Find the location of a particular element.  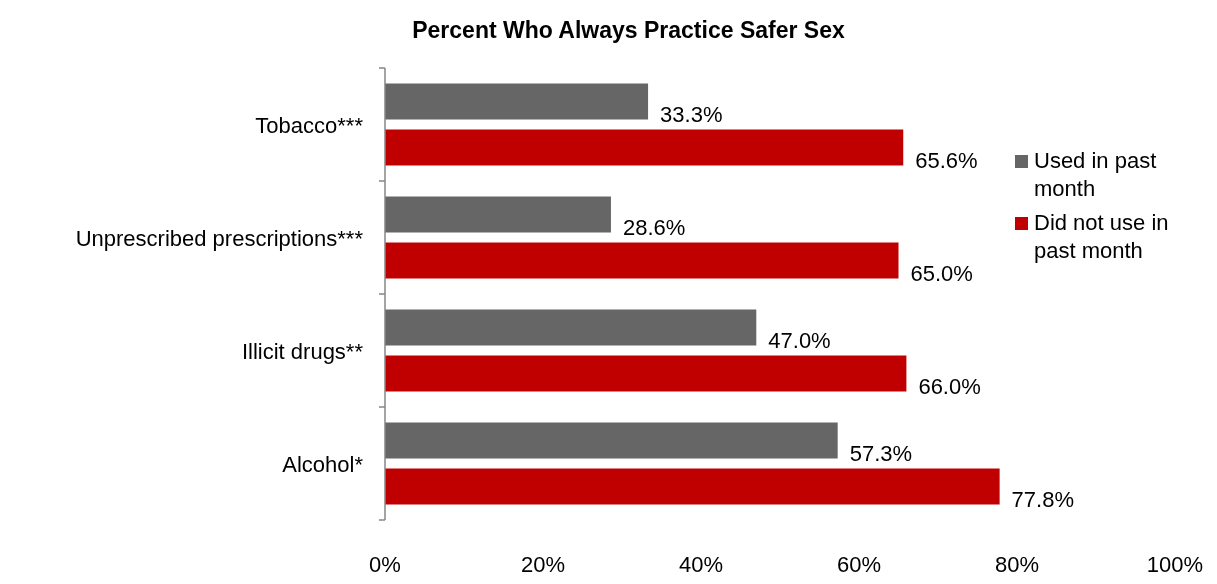

y-tick-label: Alcohol* is located at coordinates (323, 464).